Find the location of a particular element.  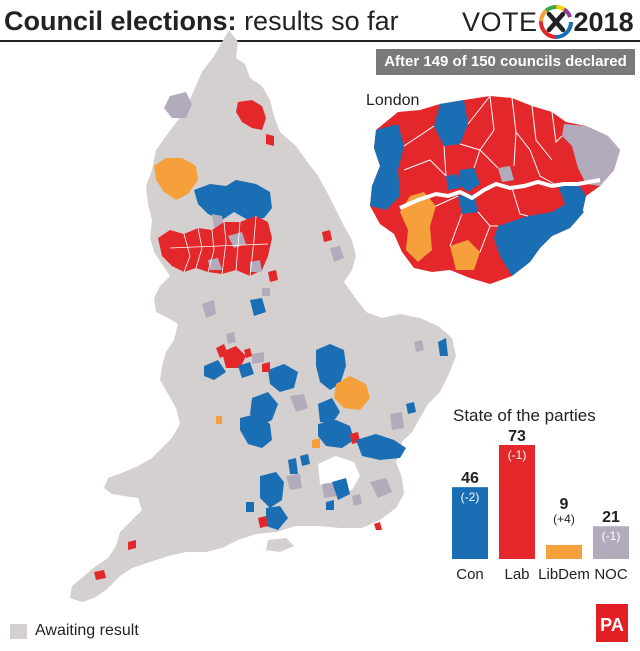

council-con-peterborough is located at coordinates (331, 367).